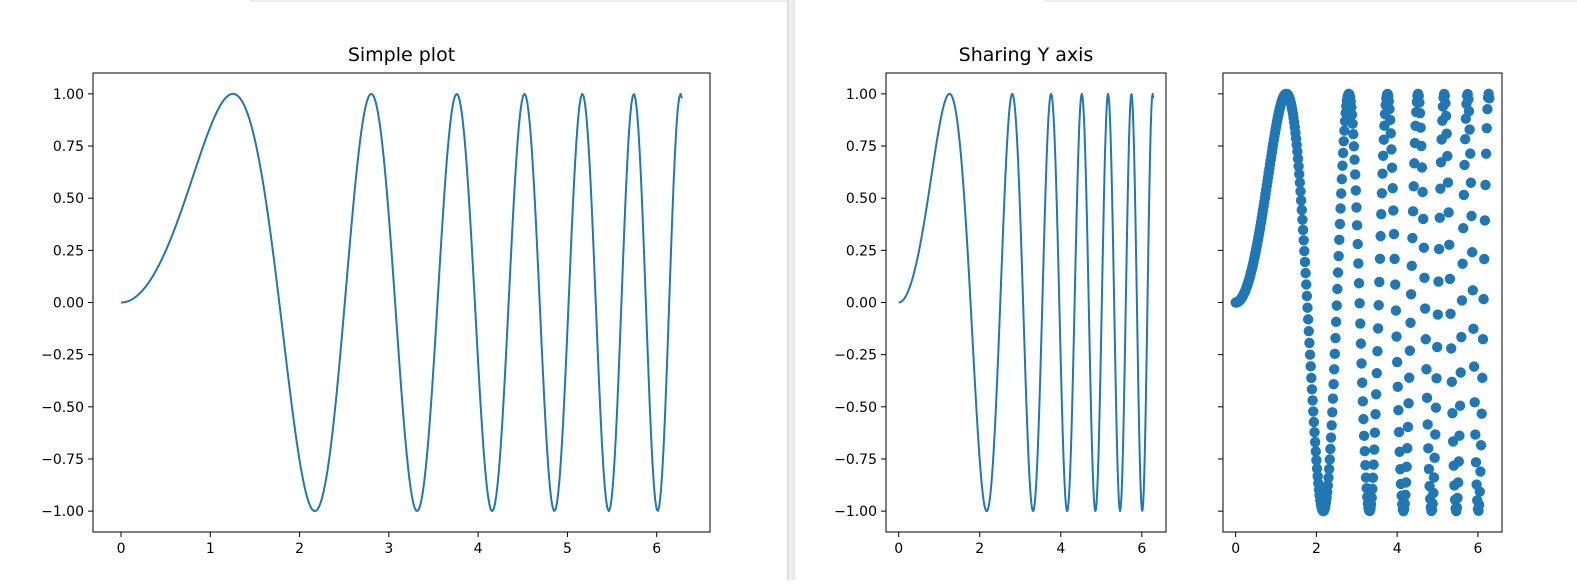 Image resolution: width=1577 pixels, height=584 pixels. Describe the element at coordinates (861, 251) in the screenshot. I see `y-tick-label: 0.25` at that location.